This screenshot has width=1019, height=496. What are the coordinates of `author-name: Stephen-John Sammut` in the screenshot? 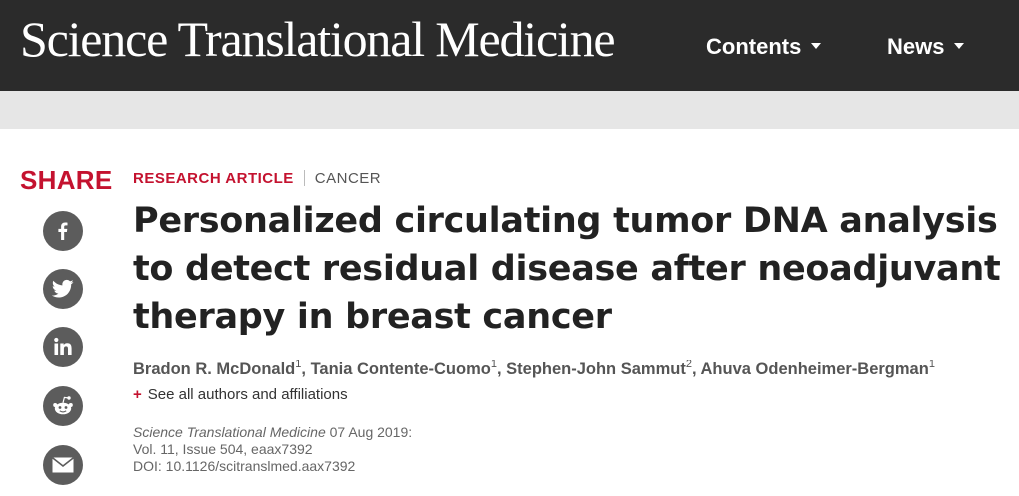 It's located at (596, 369).